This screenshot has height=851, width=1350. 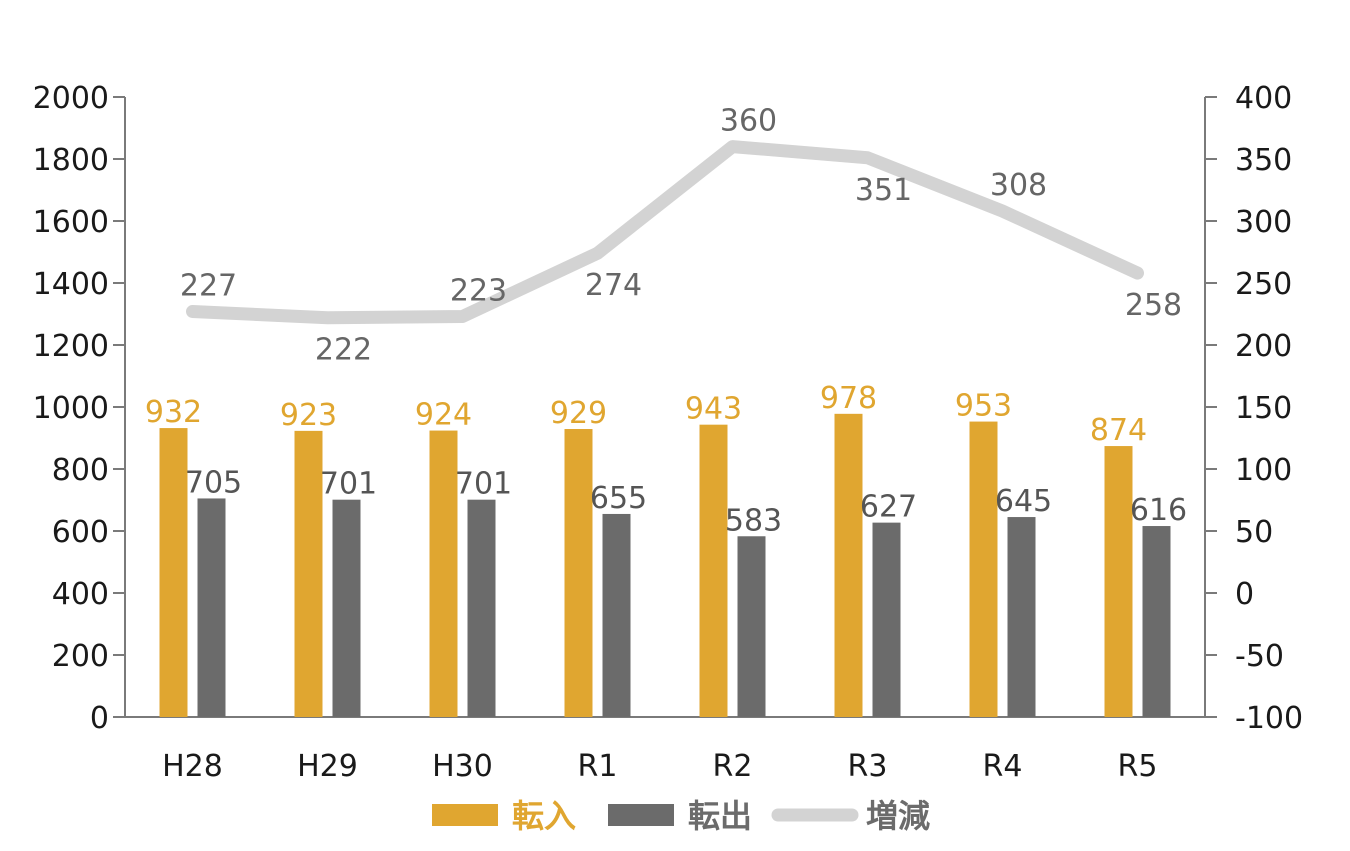 What do you see at coordinates (465, 815) in the screenshot?
I see `legend-swatch-tennyu` at bounding box center [465, 815].